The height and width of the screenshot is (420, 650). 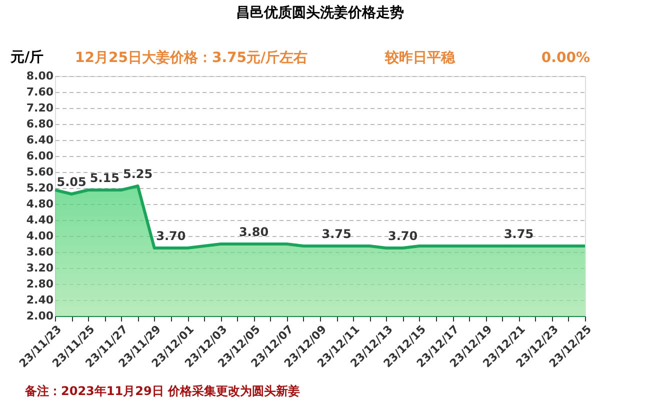 I want to click on y-tick-label: 2.40, so click(x=40, y=300).